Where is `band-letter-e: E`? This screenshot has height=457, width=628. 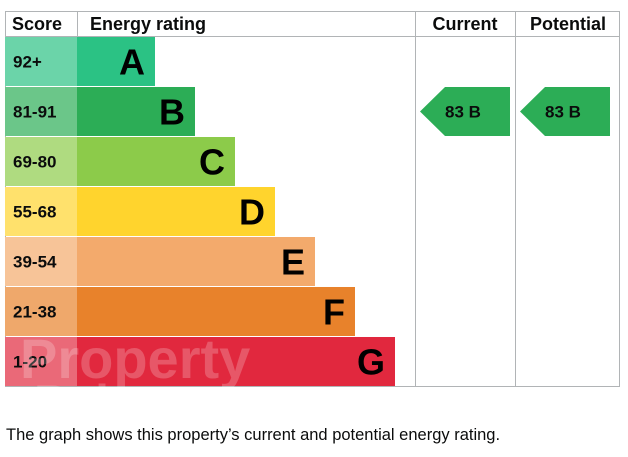
band-letter-e: E is located at coordinates (293, 262).